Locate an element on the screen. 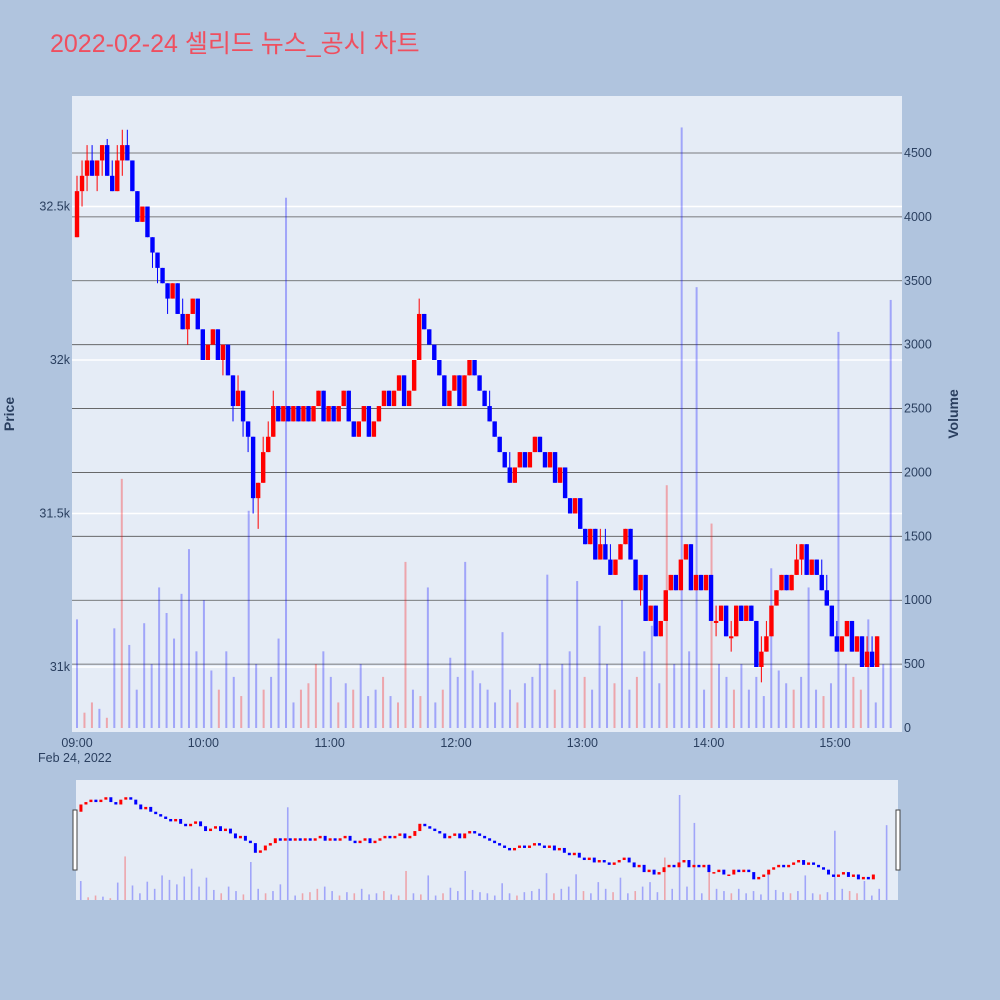 This screenshot has height=1000, width=1000. rangeslider-left-handle is located at coordinates (75, 840).